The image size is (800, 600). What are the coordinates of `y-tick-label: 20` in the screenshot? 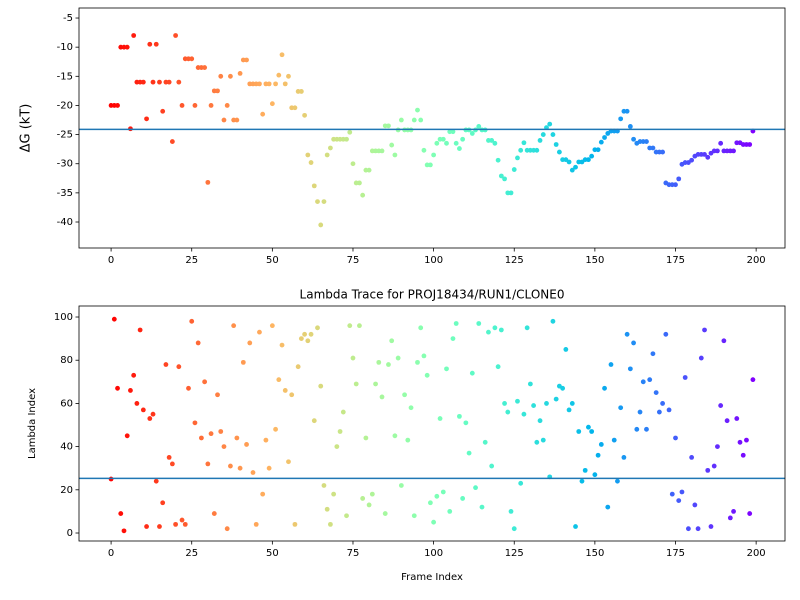 It's located at (66, 490).